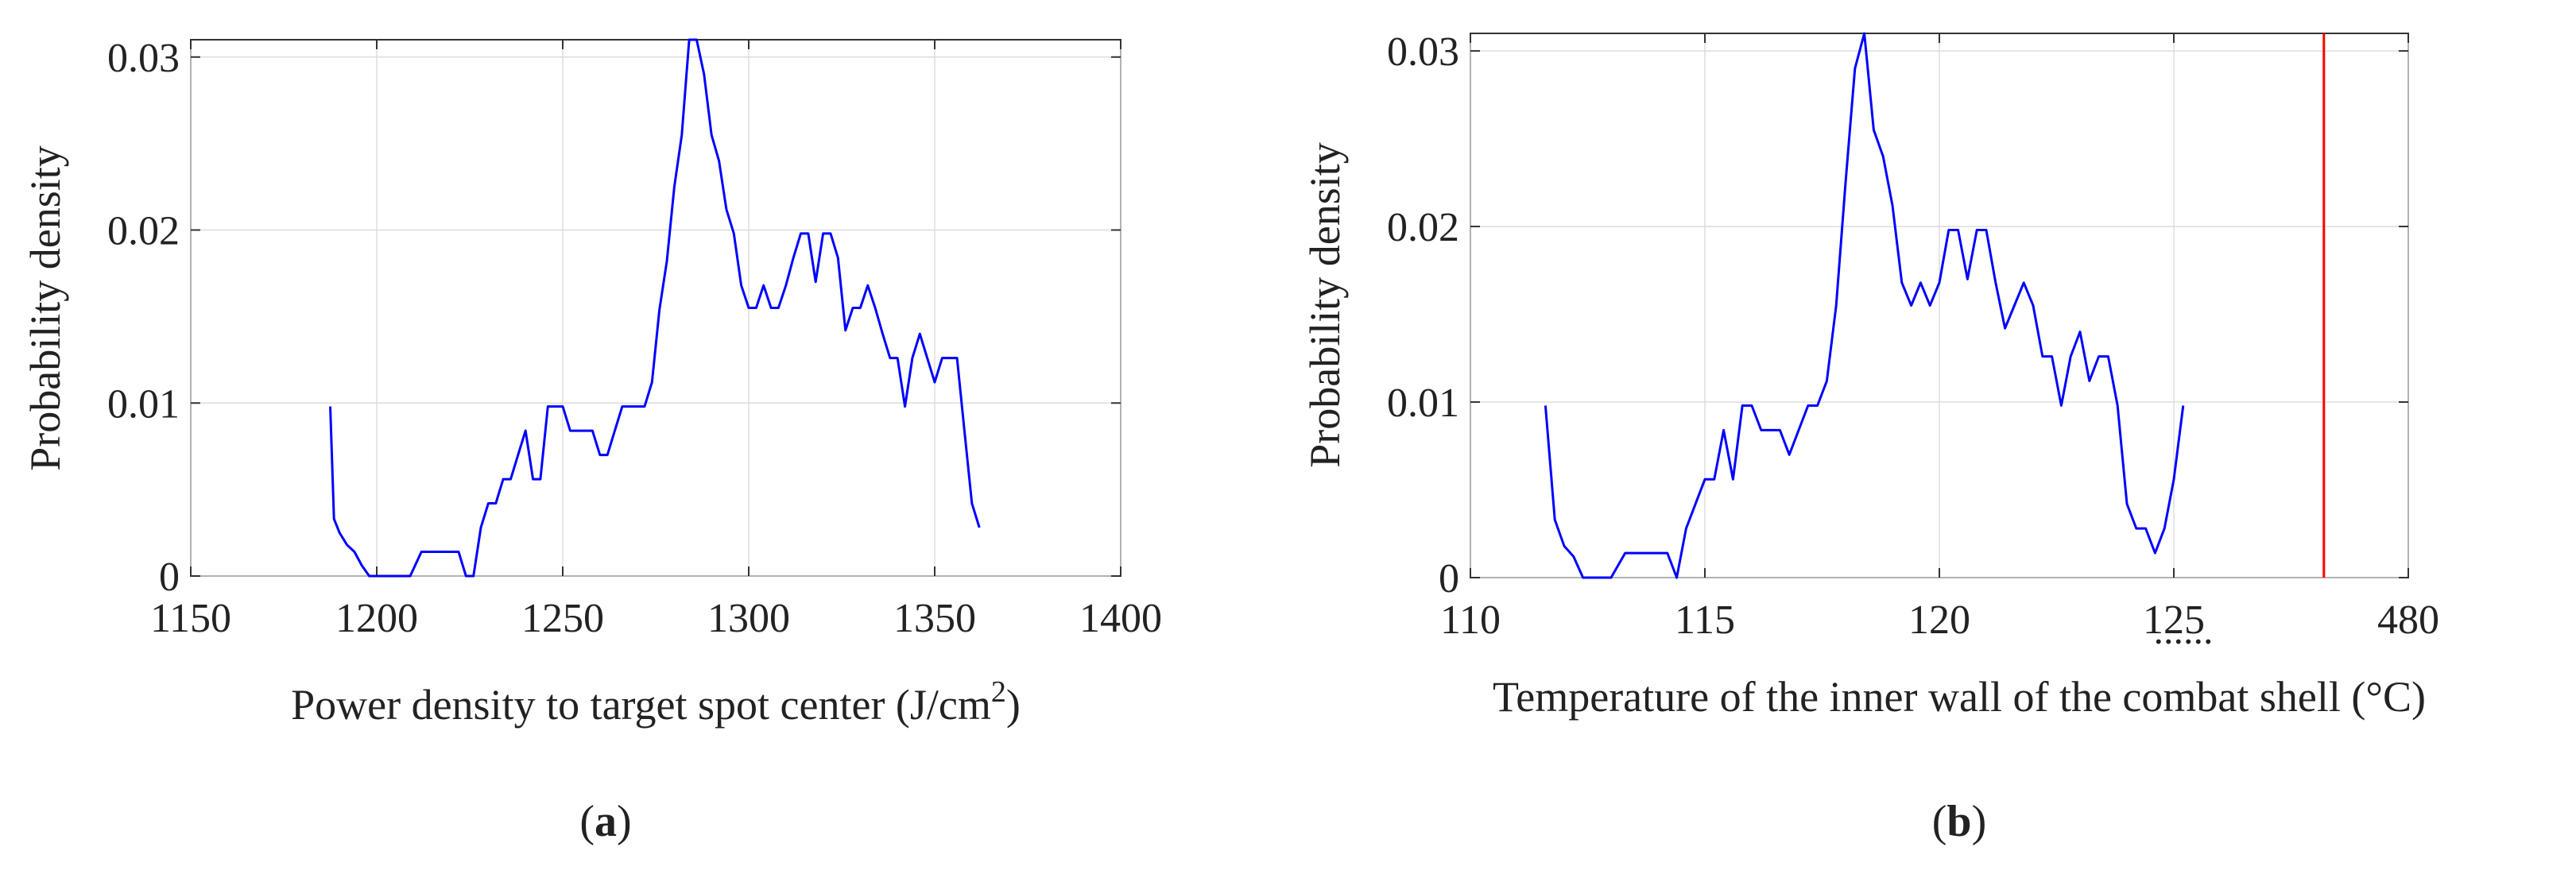 The height and width of the screenshot is (870, 2576). I want to click on panel-b-label: (b), so click(1959, 821).